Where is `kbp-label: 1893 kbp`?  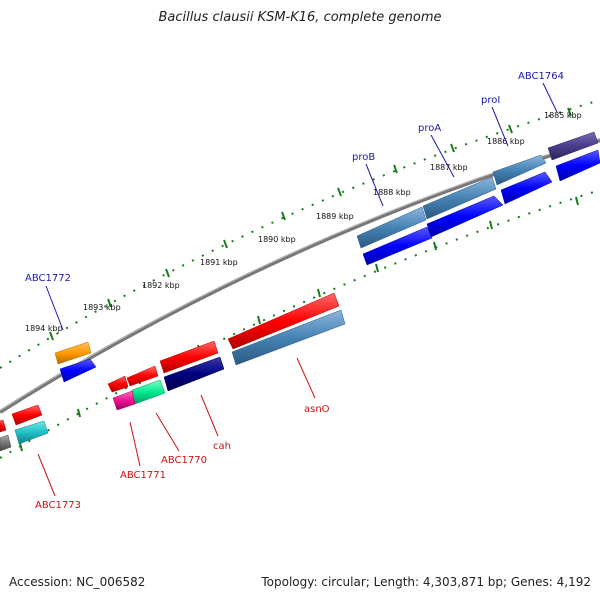
kbp-label: 1893 kbp is located at coordinates (102, 307).